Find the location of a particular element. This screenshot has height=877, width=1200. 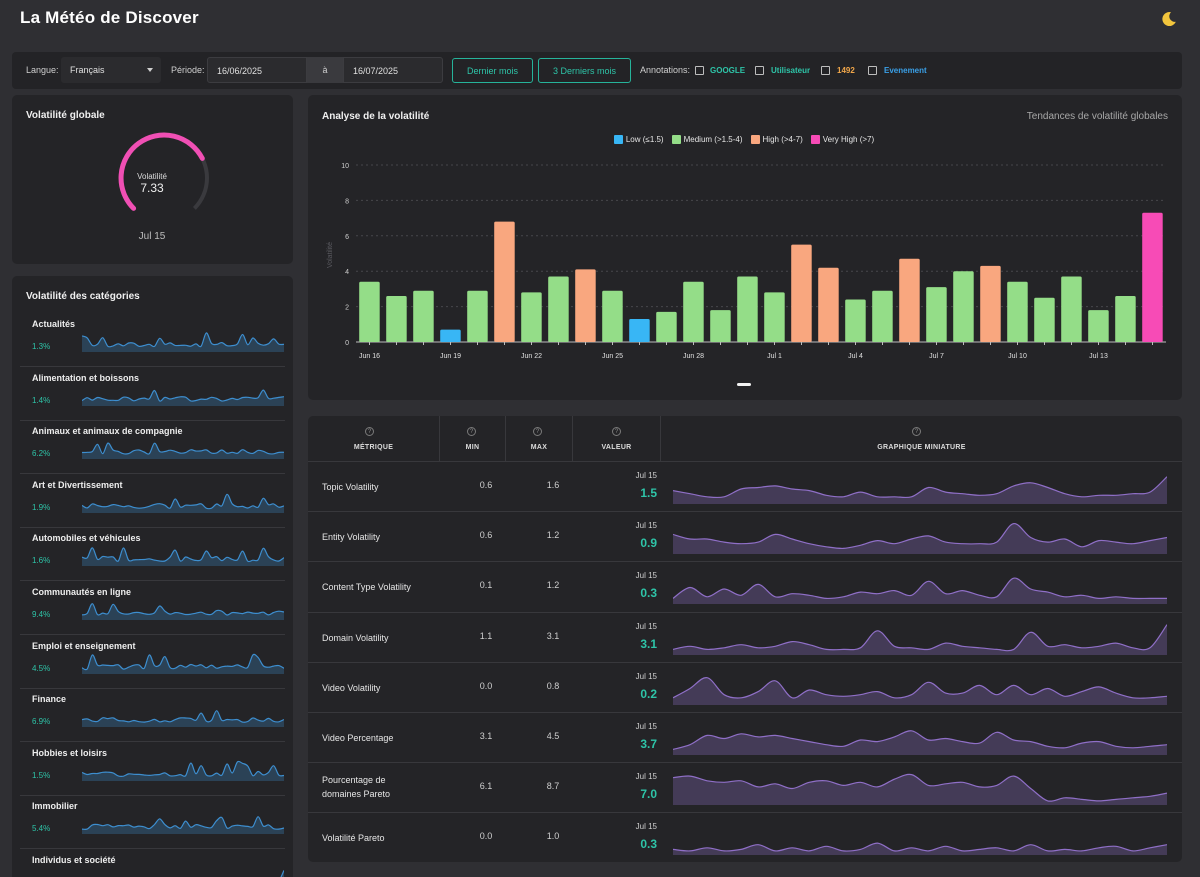

moon-icon is located at coordinates (1169, 19).